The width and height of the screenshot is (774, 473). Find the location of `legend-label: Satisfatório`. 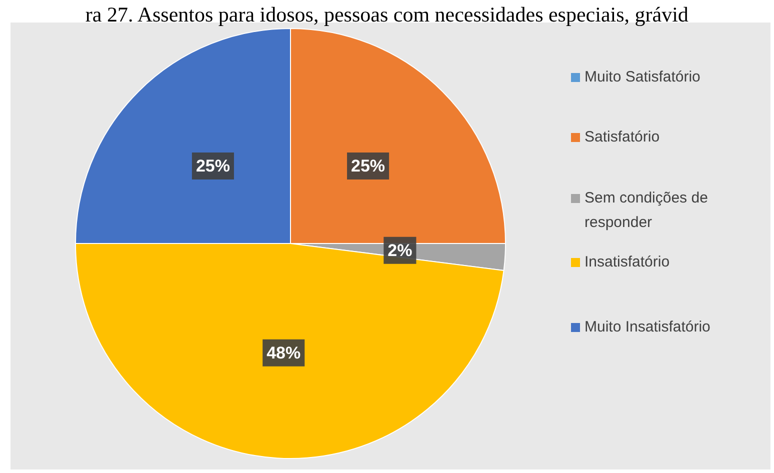

legend-label: Satisfatório is located at coordinates (622, 137).